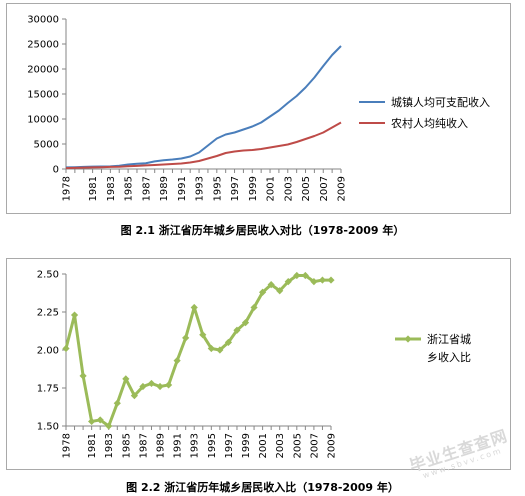 Image resolution: width=525 pixels, height=496 pixels. I want to click on y-tick-label: 2.25, so click(48, 313).